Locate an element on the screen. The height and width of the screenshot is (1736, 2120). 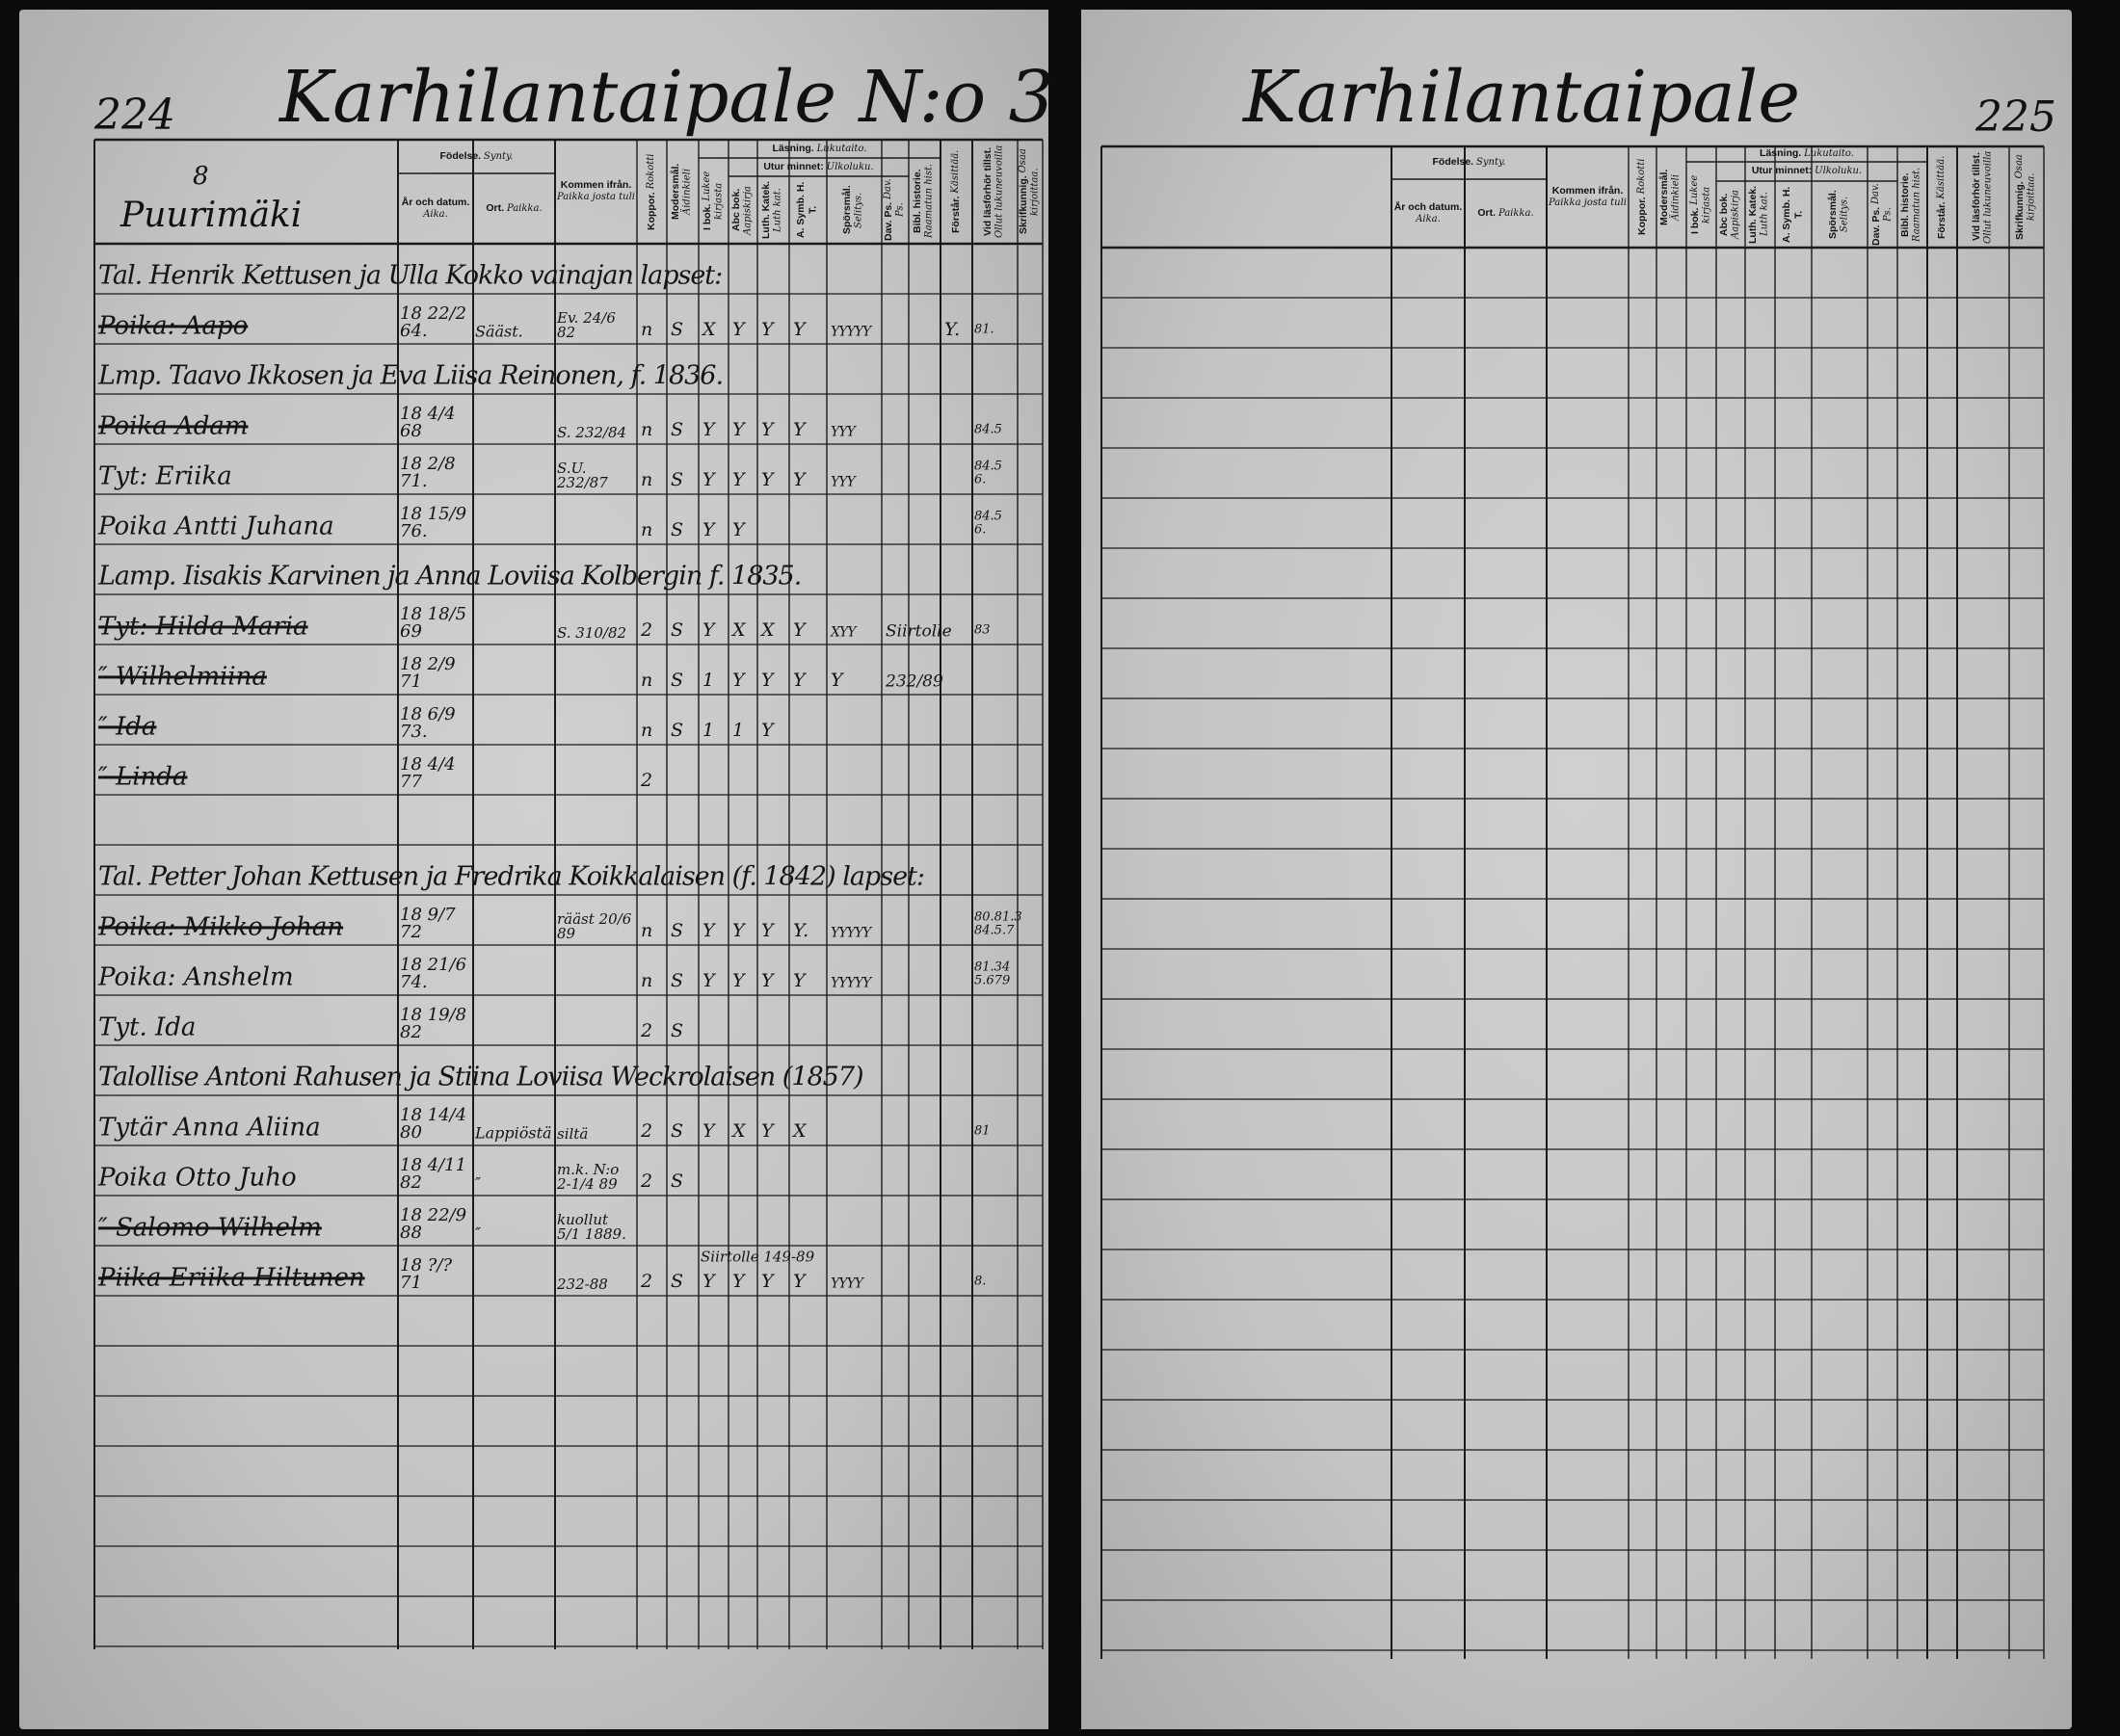
reading-mark: YYYY is located at coordinates (847, 1284).